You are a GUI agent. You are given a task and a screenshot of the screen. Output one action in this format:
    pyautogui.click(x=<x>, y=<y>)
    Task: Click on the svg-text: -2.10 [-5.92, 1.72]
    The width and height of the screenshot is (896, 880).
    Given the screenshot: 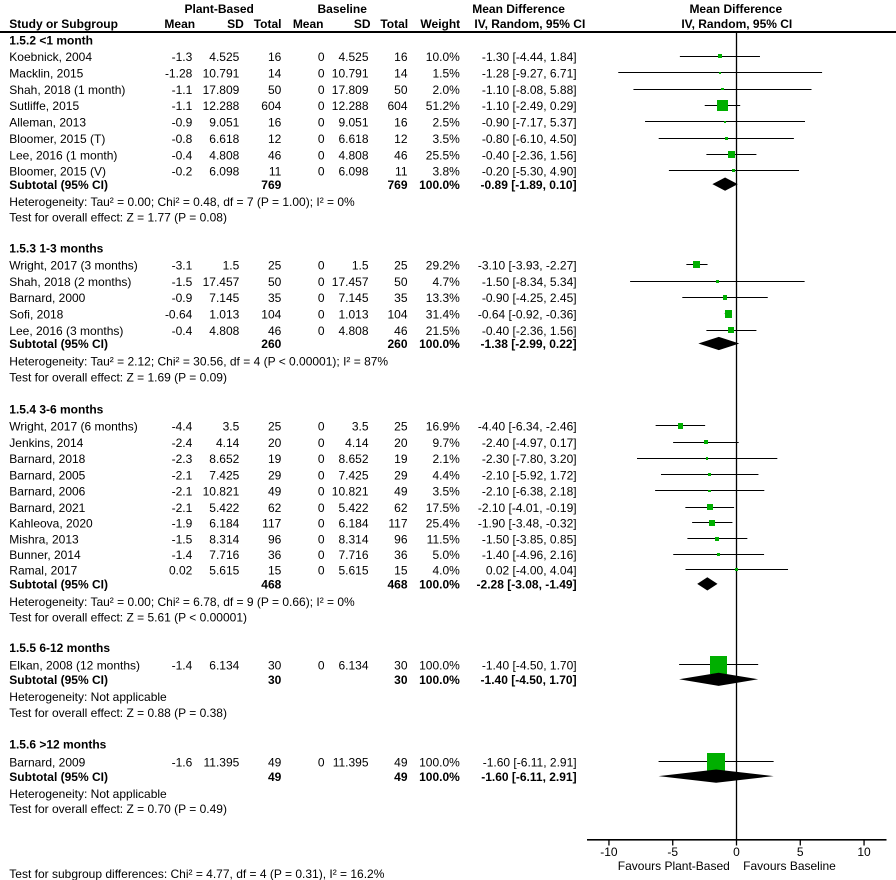 What is the action you would take?
    pyautogui.click(x=529, y=476)
    